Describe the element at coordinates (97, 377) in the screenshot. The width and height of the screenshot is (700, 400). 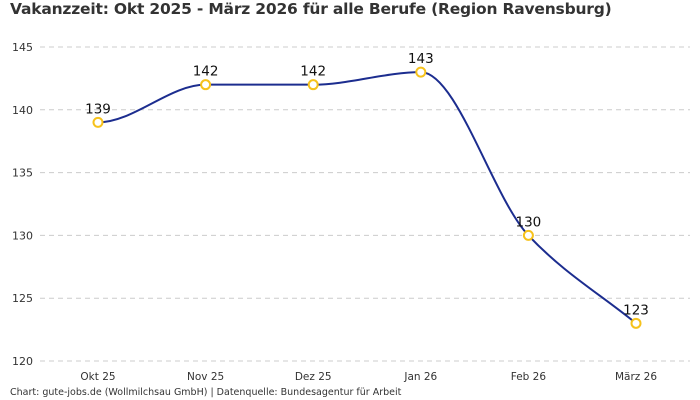
I see `x-tick-label: Okt 25` at that location.